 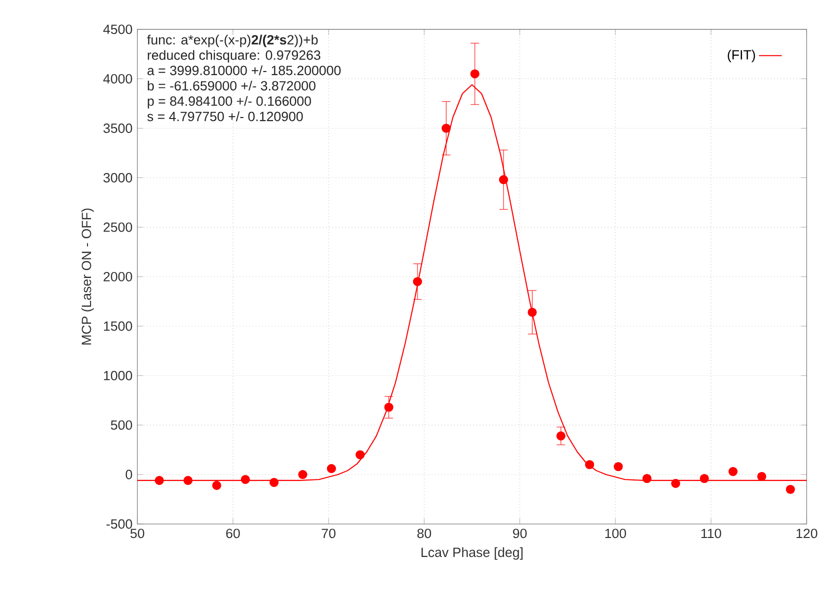 What do you see at coordinates (119, 524) in the screenshot?
I see `y-tick-label: -500` at bounding box center [119, 524].